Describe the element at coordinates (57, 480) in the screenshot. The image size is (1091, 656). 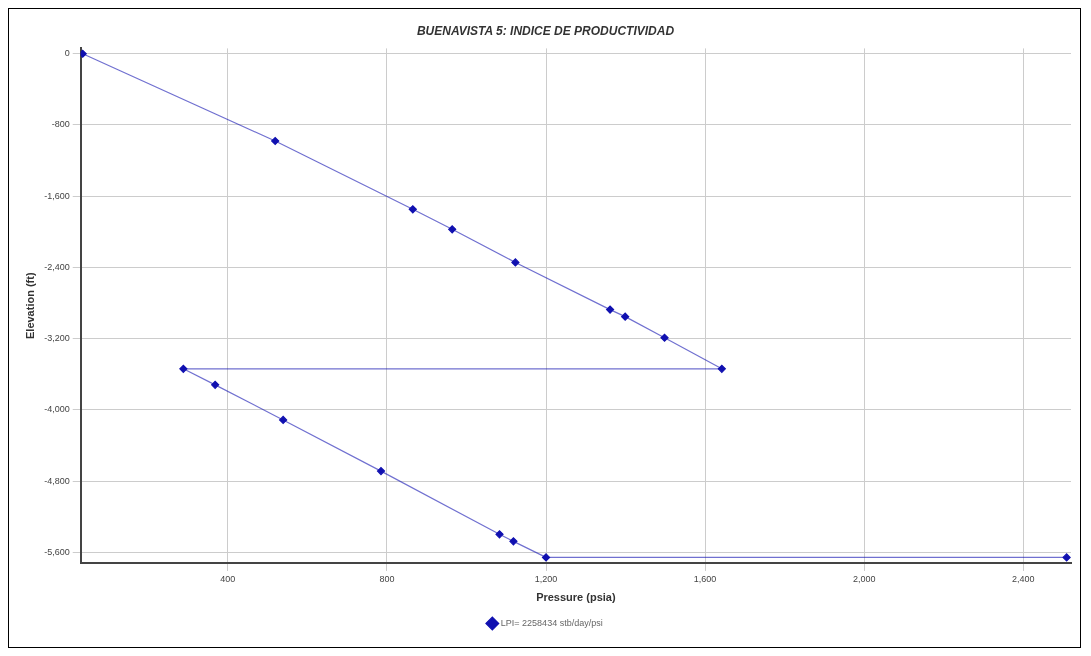
I see `y-tick-label: -4,800` at that location.